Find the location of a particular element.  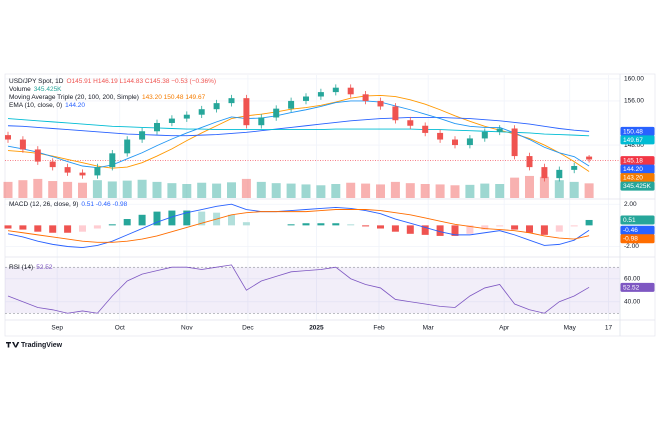

legend-values: 144.20 is located at coordinates (75, 105).